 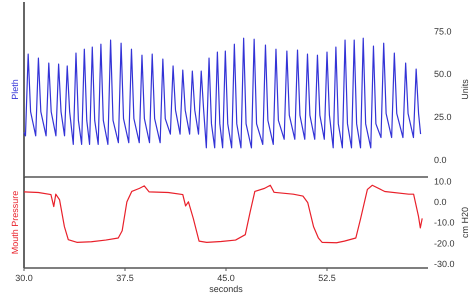 What do you see at coordinates (15, 222) in the screenshot?
I see `text: Mouth Pressure` at bounding box center [15, 222].